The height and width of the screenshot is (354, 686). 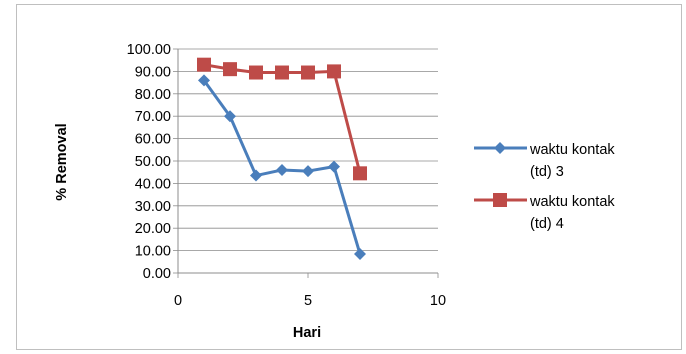 What do you see at coordinates (547, 172) in the screenshot?
I see `legend-label: (td) 3` at bounding box center [547, 172].